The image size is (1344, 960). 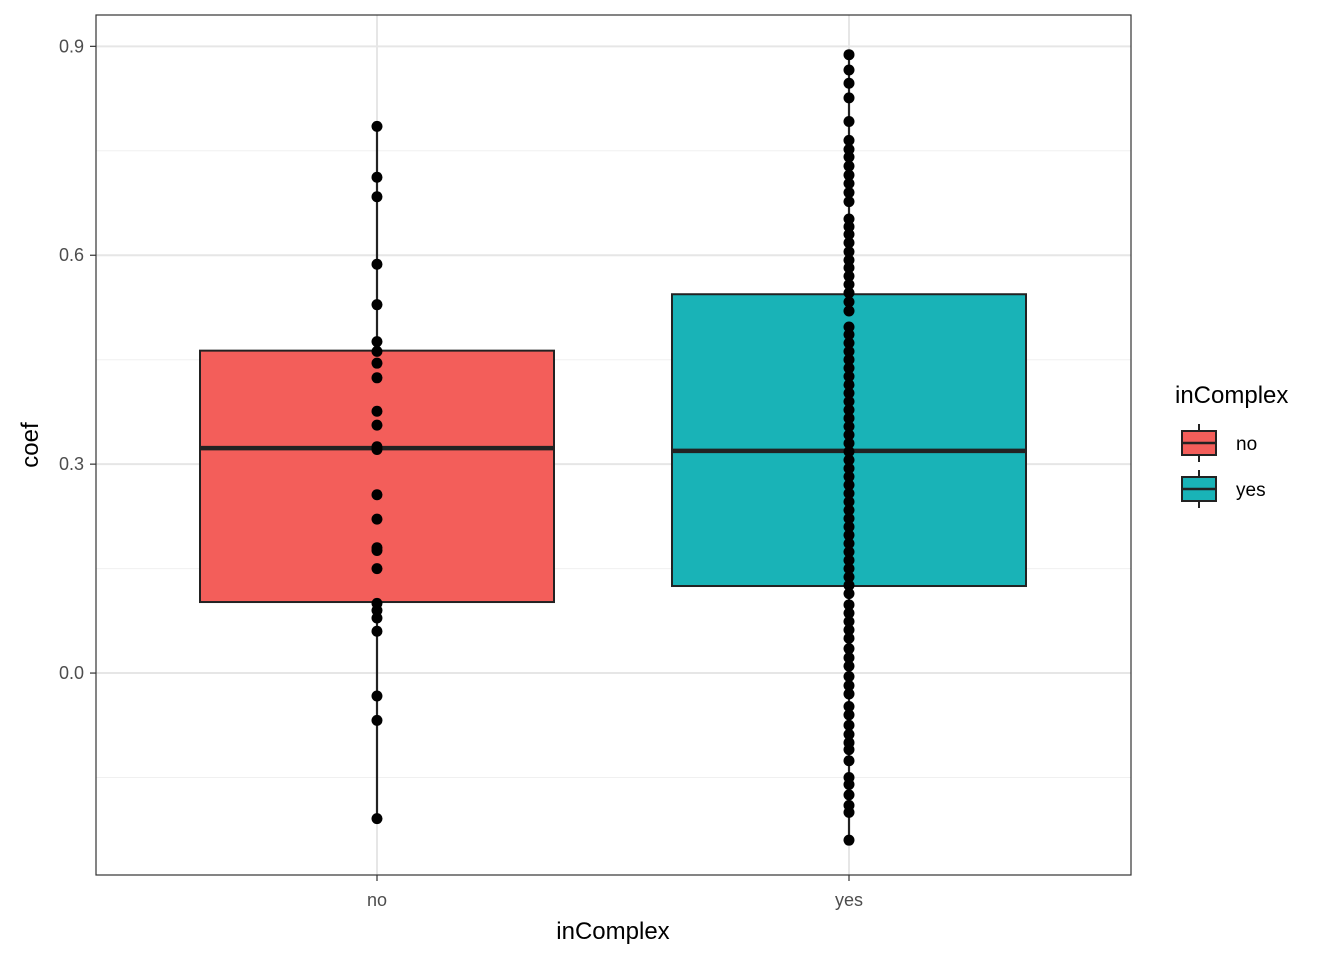 I want to click on legend-entry-no: no, so click(x=1219, y=443).